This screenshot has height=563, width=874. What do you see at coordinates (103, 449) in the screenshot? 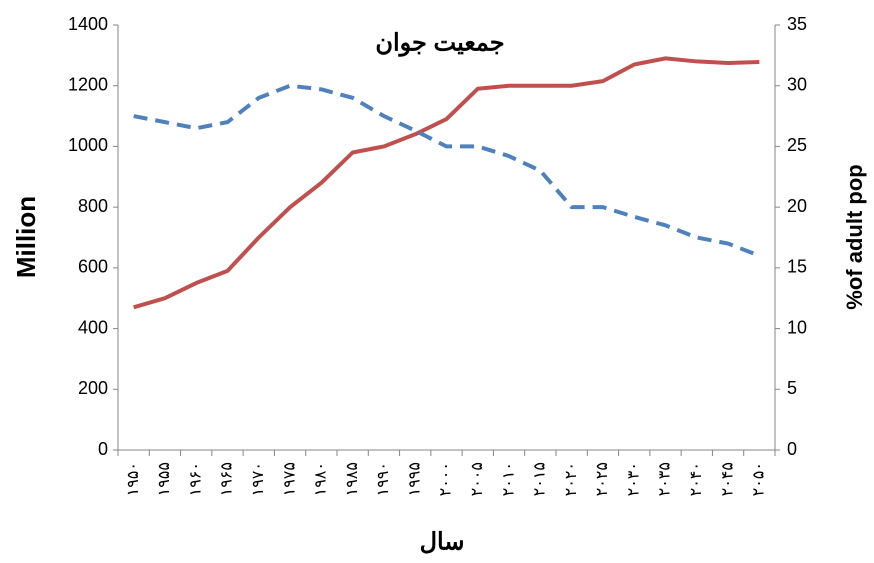
I see `y-tick-label: 0` at bounding box center [103, 449].